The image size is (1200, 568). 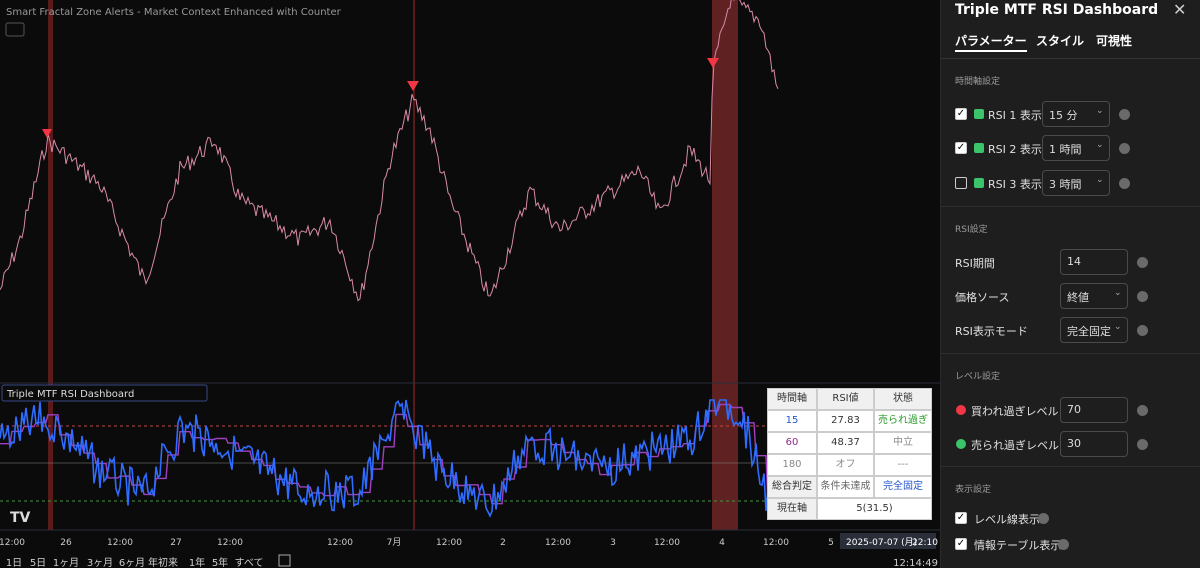 I want to click on field-input: 3 時間, so click(x=1076, y=183).